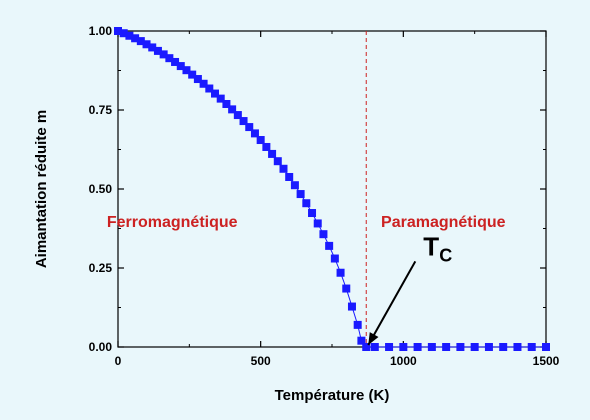 Image resolution: width=590 pixels, height=420 pixels. I want to click on x-tick-label: 500, so click(261, 361).